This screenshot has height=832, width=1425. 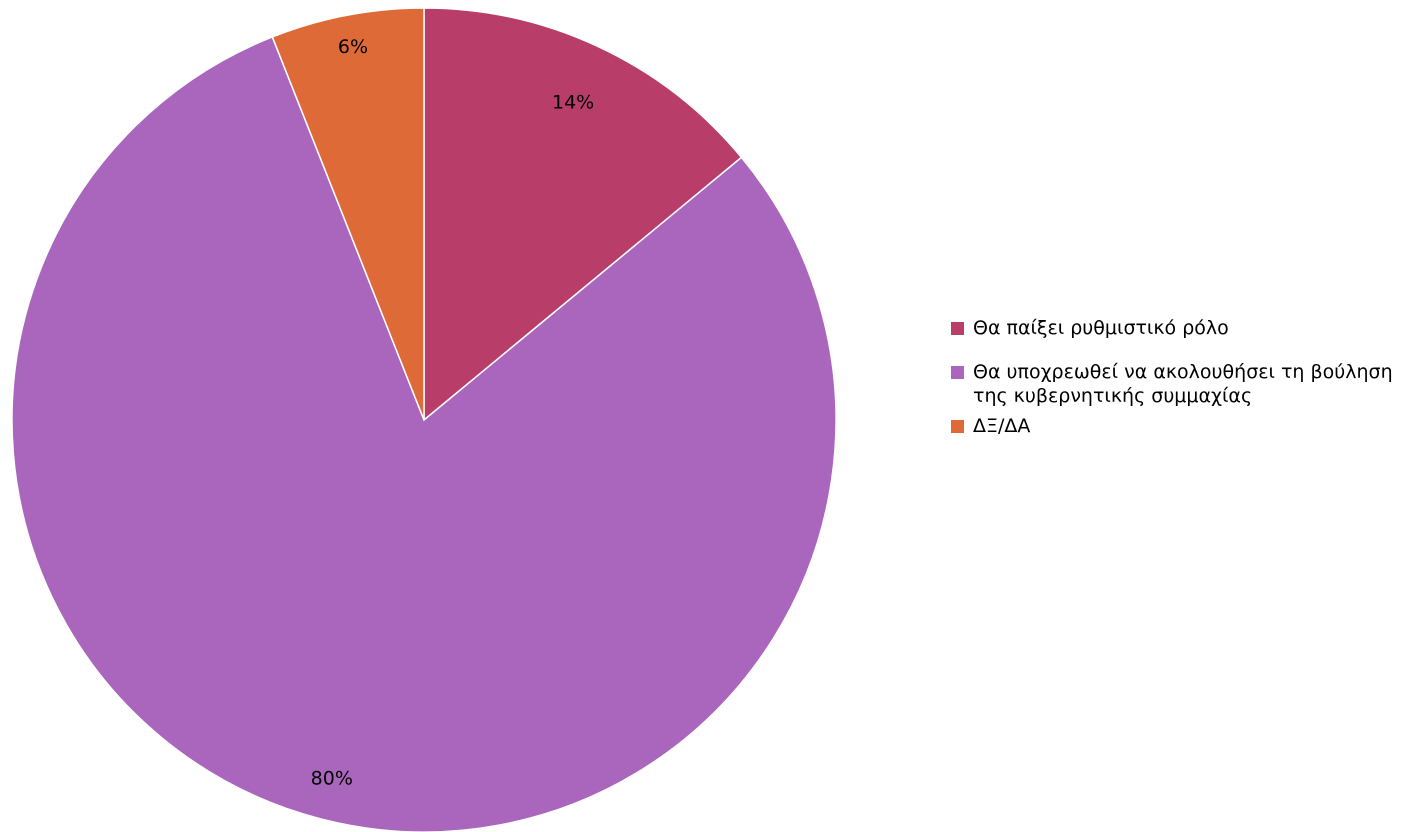 I want to click on legend-label: ΔΞ/ΔΑ, so click(x=1002, y=426).